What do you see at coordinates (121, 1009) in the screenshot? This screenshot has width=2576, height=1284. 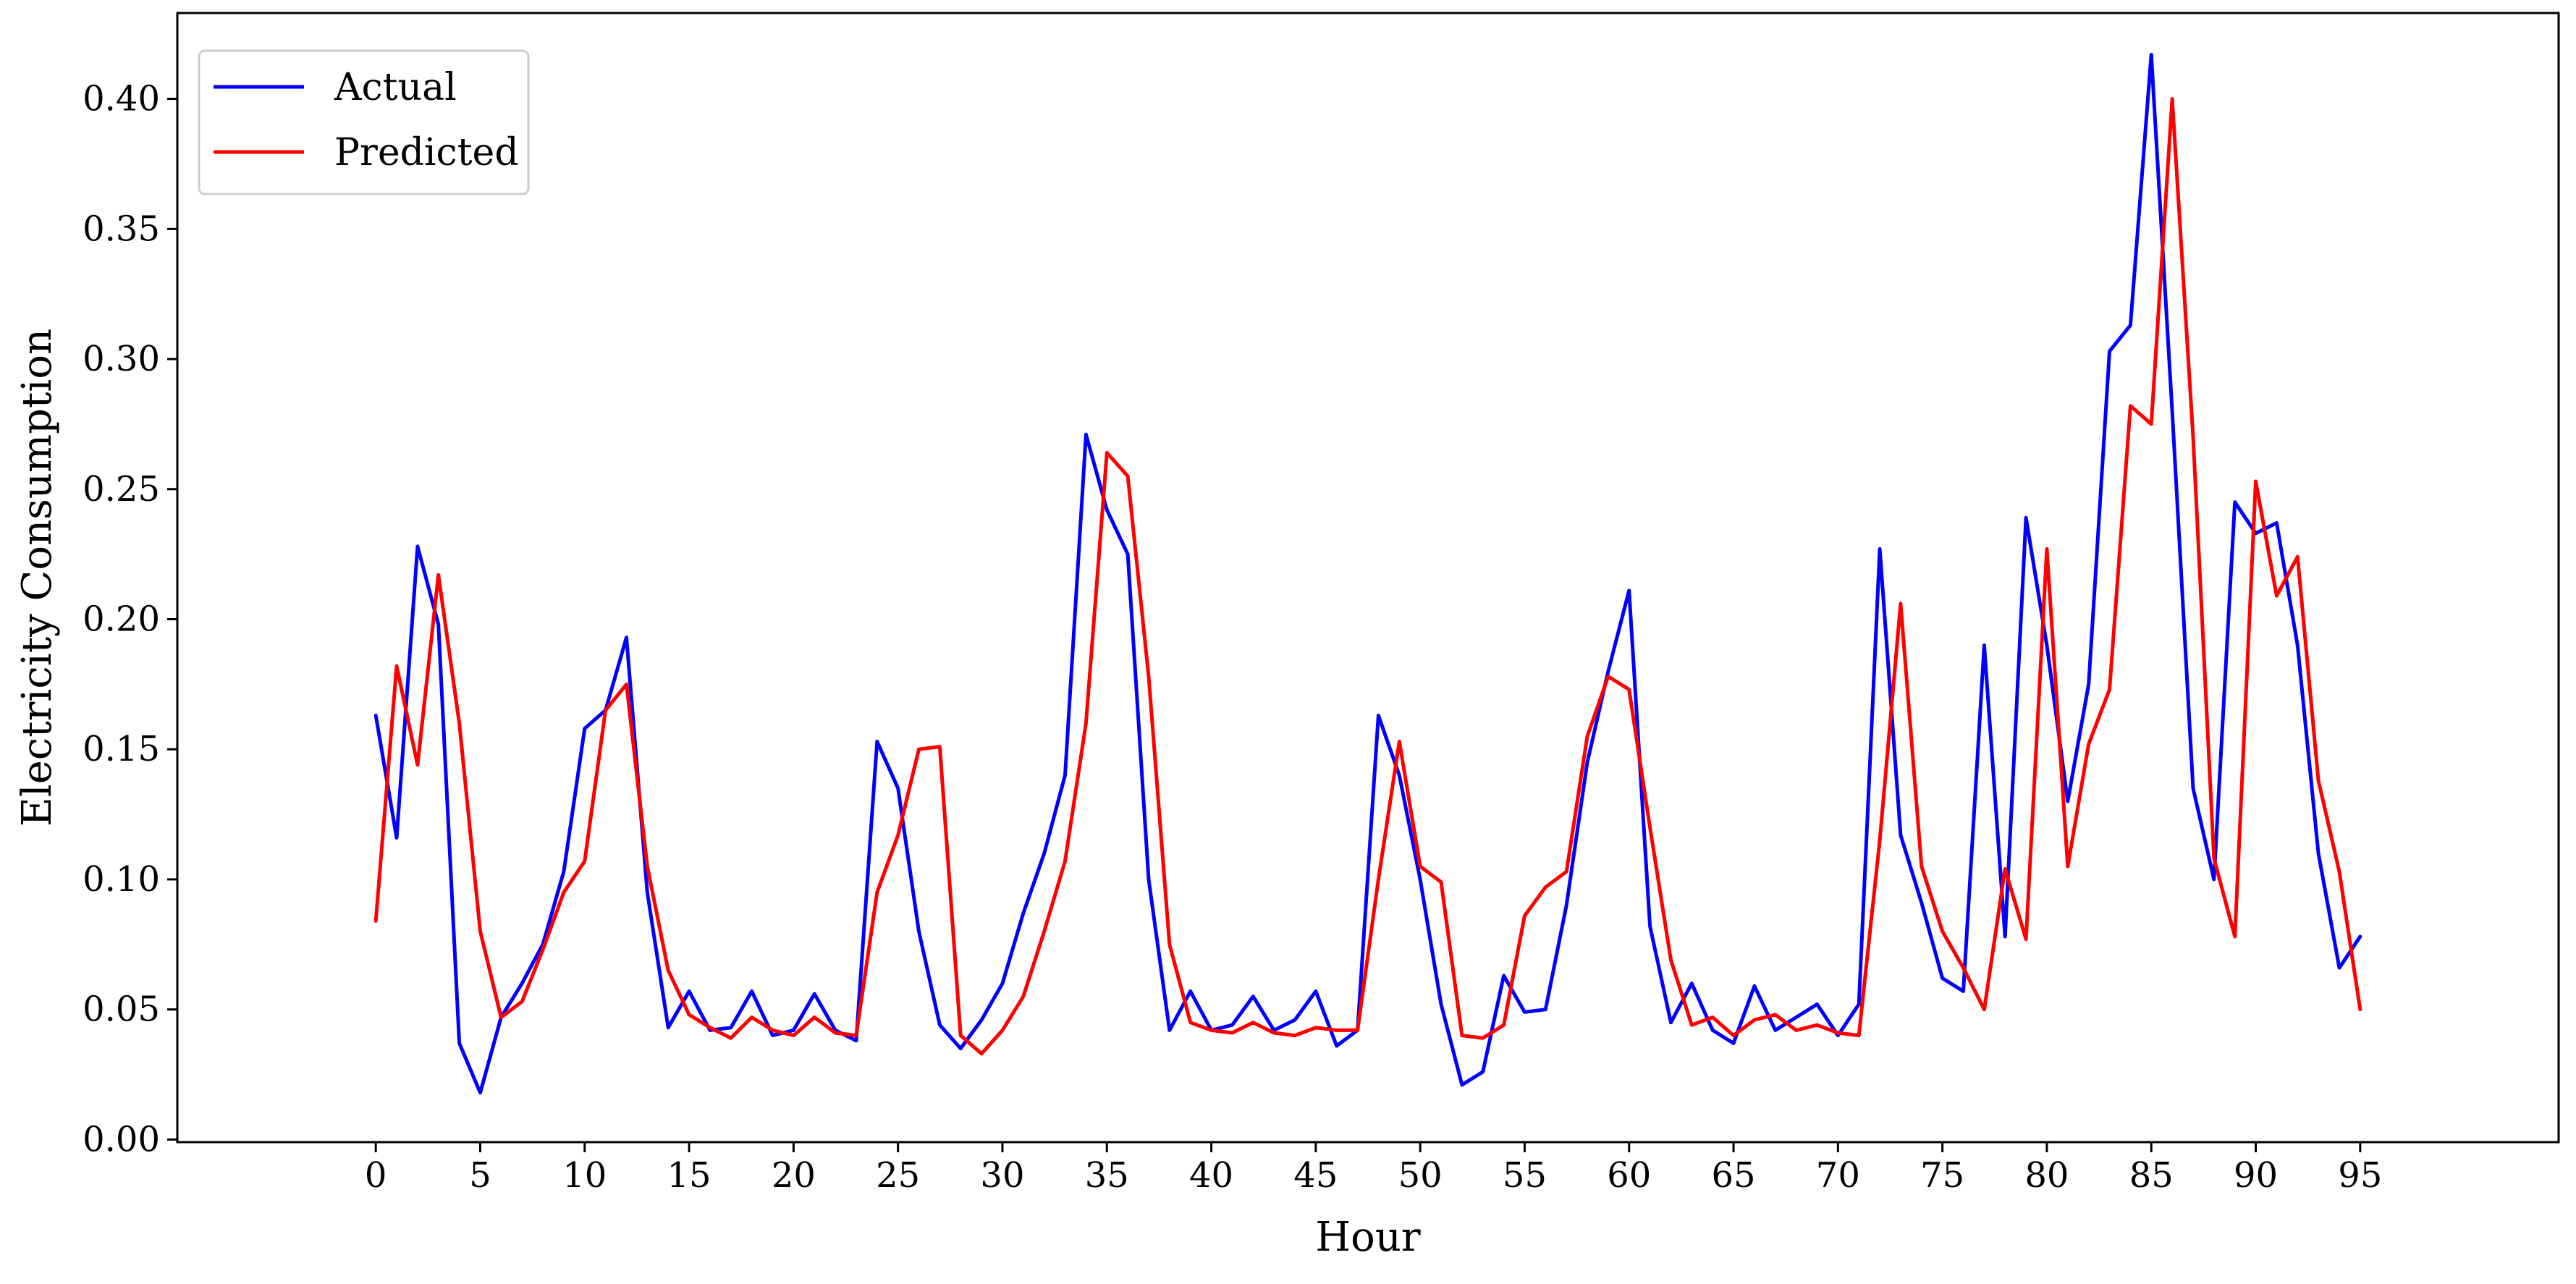 I see `y-tick-label: 0.05` at bounding box center [121, 1009].